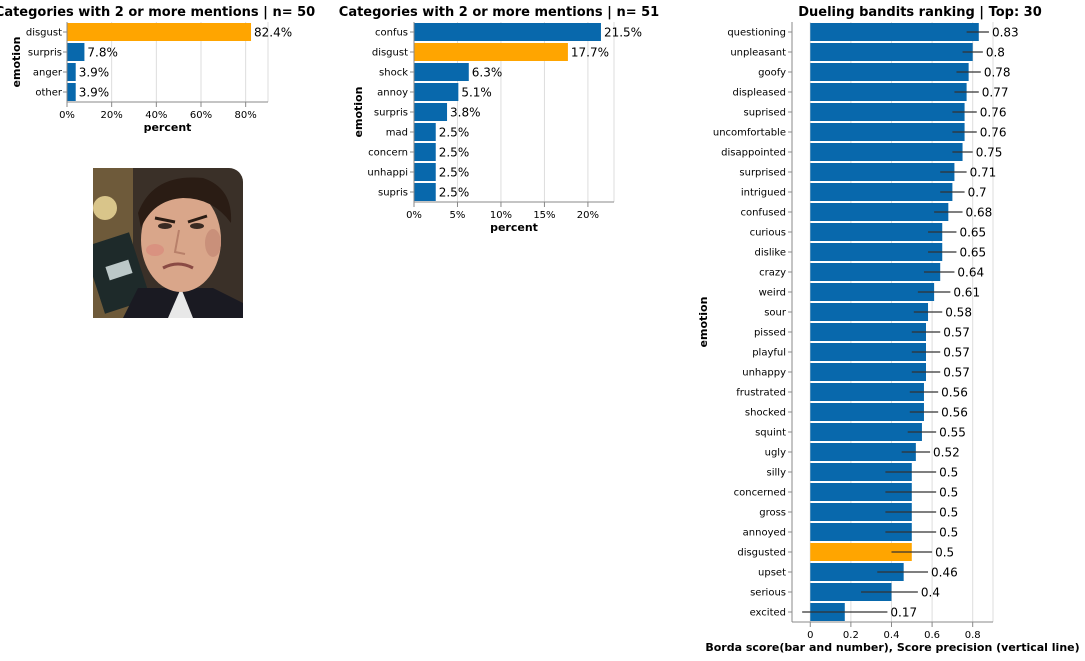  Describe the element at coordinates (867, 392) in the screenshot. I see `bar-frustrated` at that location.